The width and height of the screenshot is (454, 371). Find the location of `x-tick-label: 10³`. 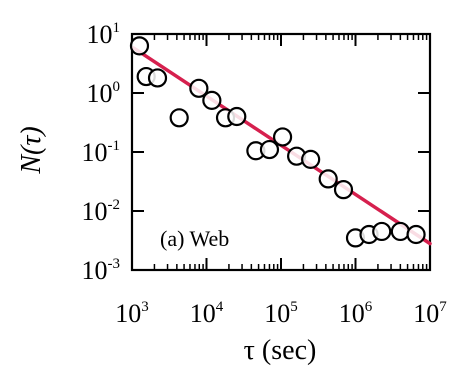

x-tick-label: 10³ is located at coordinates (132, 313).